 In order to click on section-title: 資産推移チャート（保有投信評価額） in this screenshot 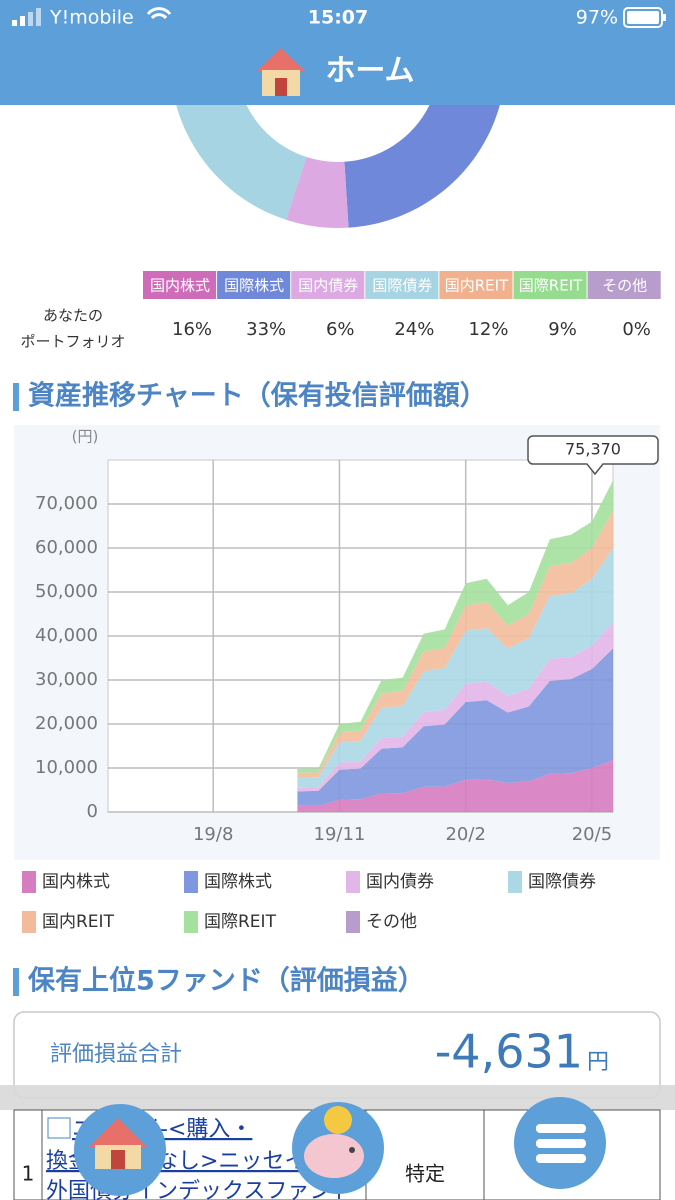, I will do `click(257, 396)`.